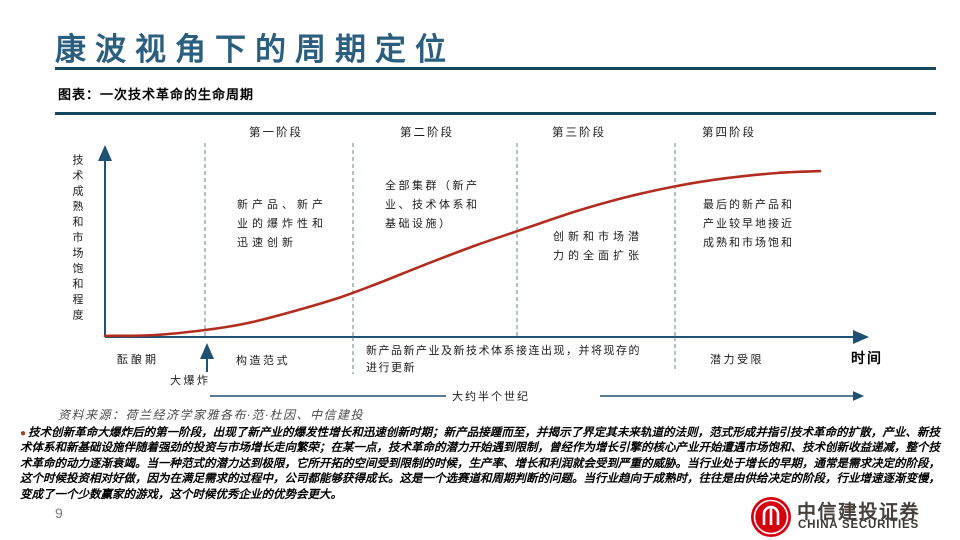 Image resolution: width=960 pixels, height=540 pixels. What do you see at coordinates (495, 113) in the screenshot?
I see `chart-top-divider` at bounding box center [495, 113].